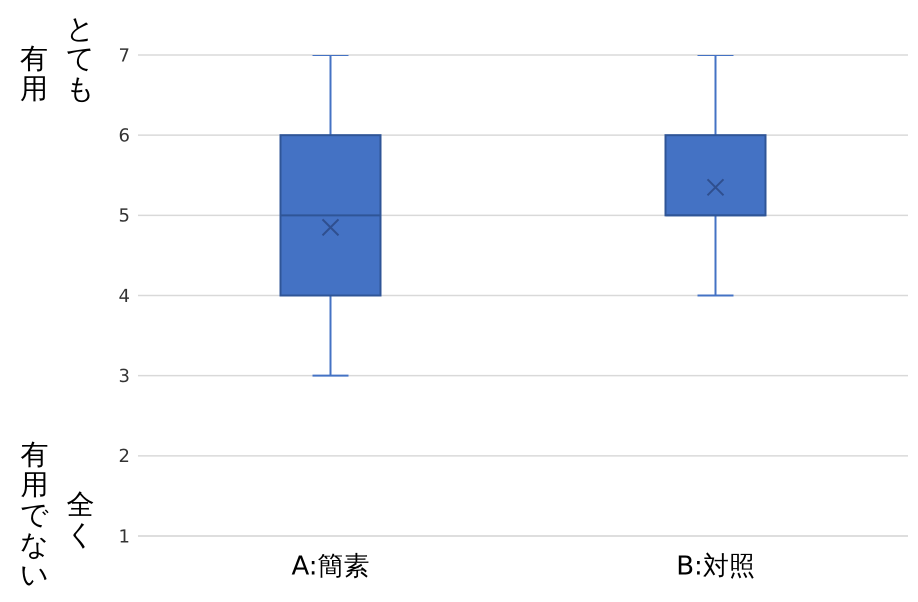 The height and width of the screenshot is (602, 918). Describe the element at coordinates (124, 55) in the screenshot. I see `y-tick-label: 7` at that location.